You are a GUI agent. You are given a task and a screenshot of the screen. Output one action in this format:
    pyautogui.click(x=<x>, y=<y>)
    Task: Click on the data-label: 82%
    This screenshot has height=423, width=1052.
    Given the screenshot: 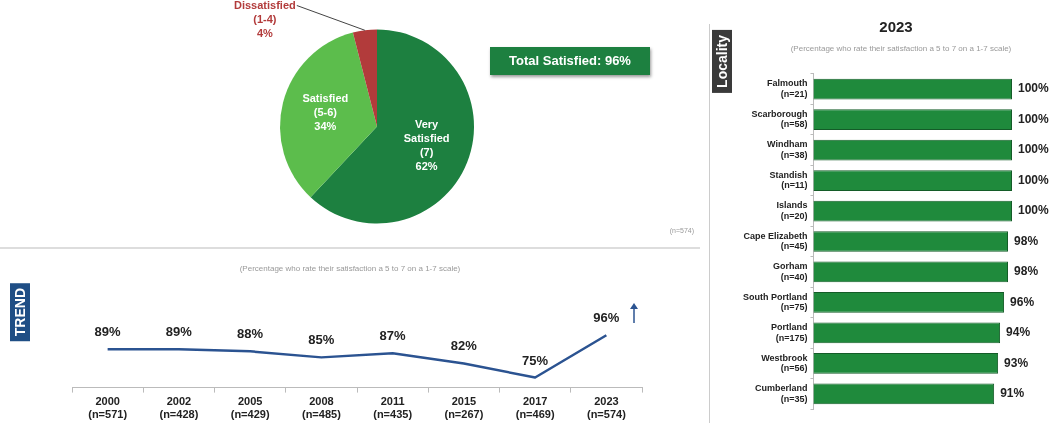 What is the action you would take?
    pyautogui.click(x=464, y=346)
    